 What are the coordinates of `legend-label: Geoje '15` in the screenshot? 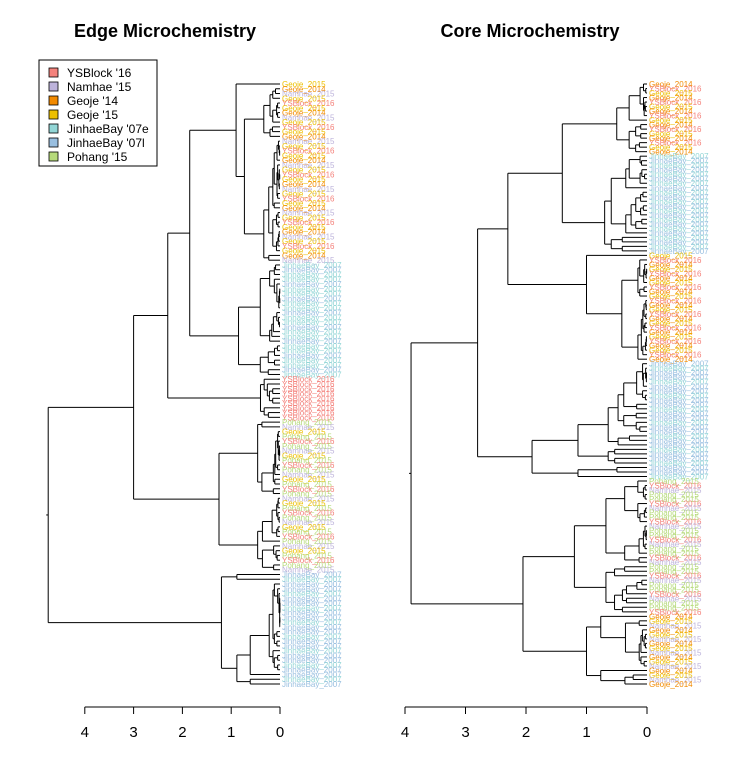 It's located at (92, 115).